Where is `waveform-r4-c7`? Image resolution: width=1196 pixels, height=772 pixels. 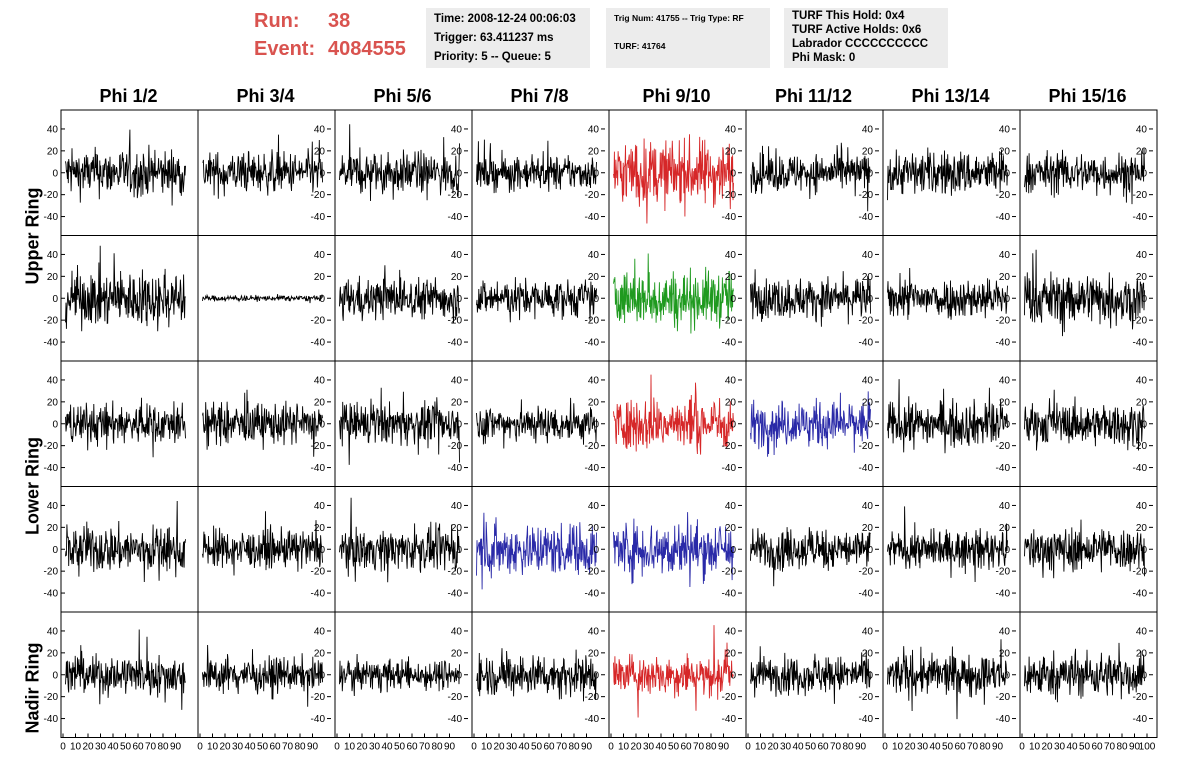 waveform-r4-c7 is located at coordinates (1084, 672).